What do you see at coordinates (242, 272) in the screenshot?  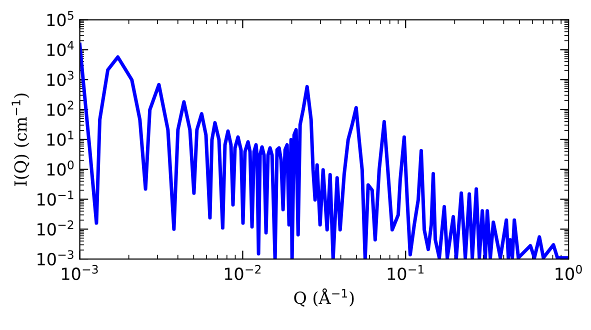 I see `x-tick-label: 10$^{−2}$` at bounding box center [242, 272].